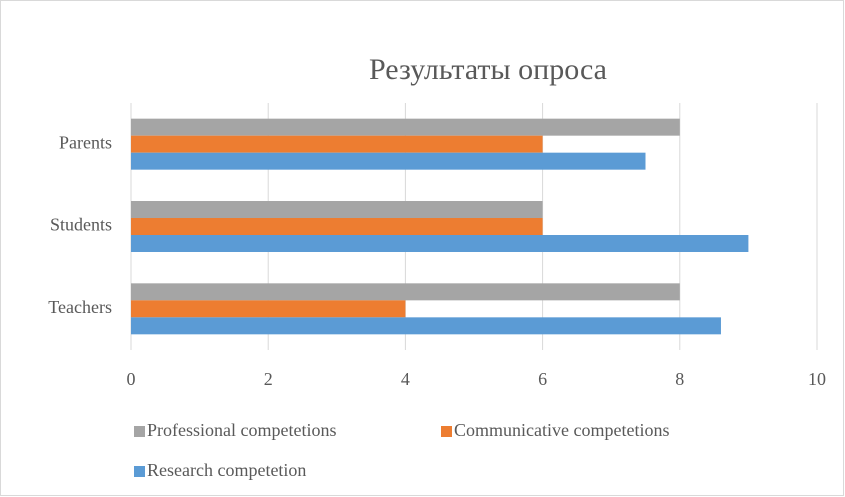 The width and height of the screenshot is (845, 497). What do you see at coordinates (488, 69) in the screenshot?
I see `chart-title: Результаты опроса` at bounding box center [488, 69].